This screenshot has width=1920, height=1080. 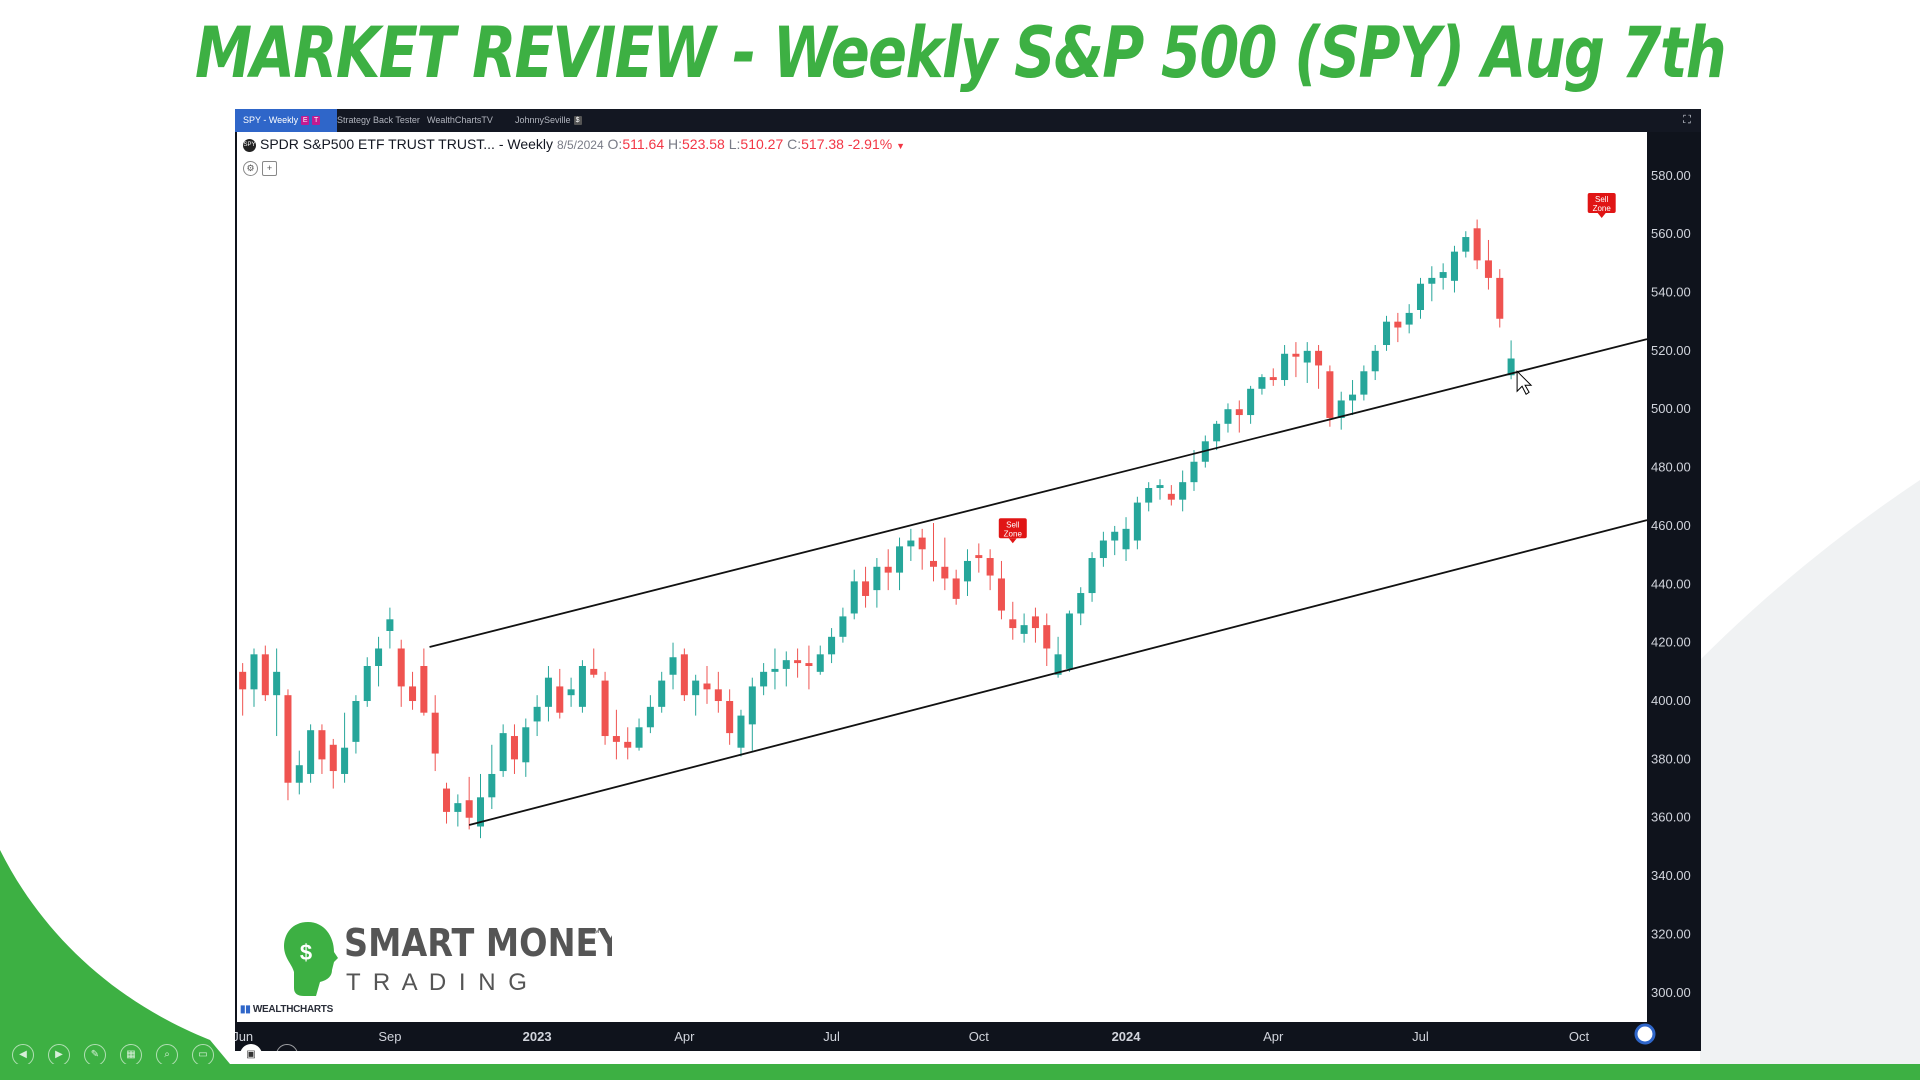 I want to click on low-label: L:, so click(x=734, y=144).